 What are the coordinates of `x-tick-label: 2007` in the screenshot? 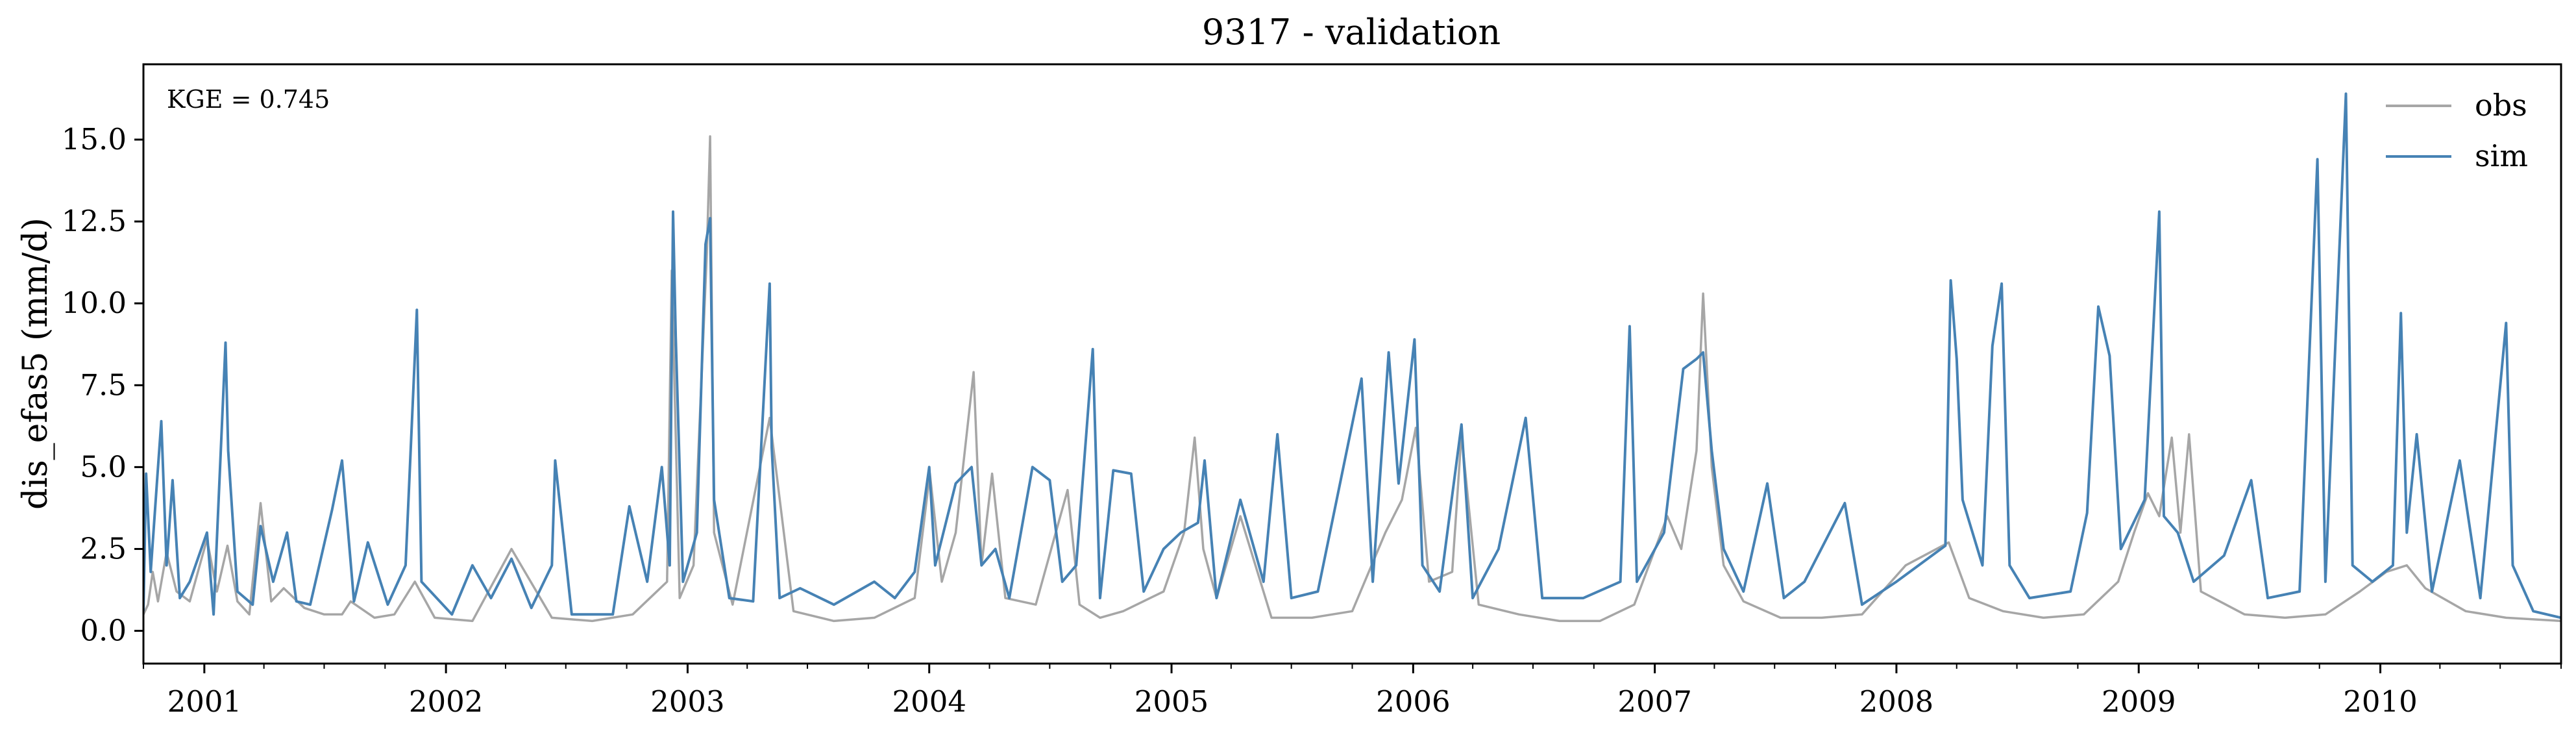 It's located at (1654, 701).